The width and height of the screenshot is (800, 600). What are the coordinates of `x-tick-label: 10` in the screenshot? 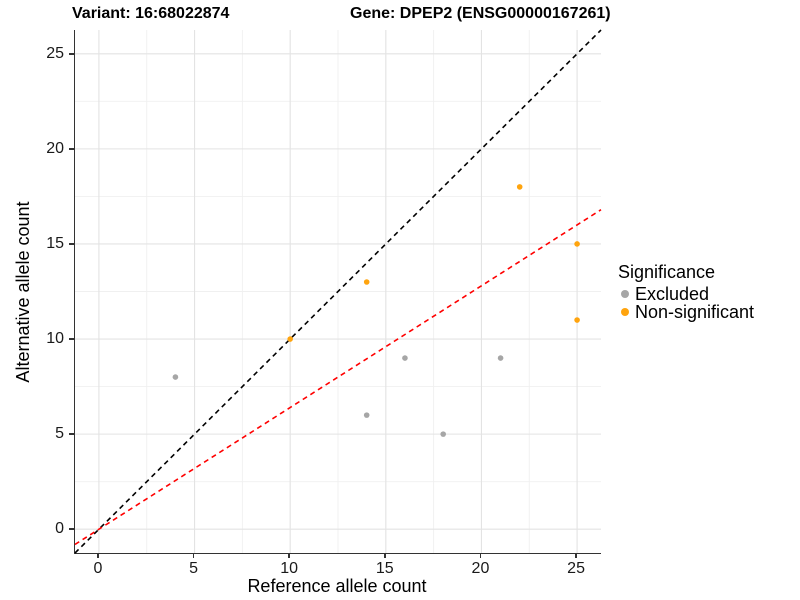 It's located at (289, 568).